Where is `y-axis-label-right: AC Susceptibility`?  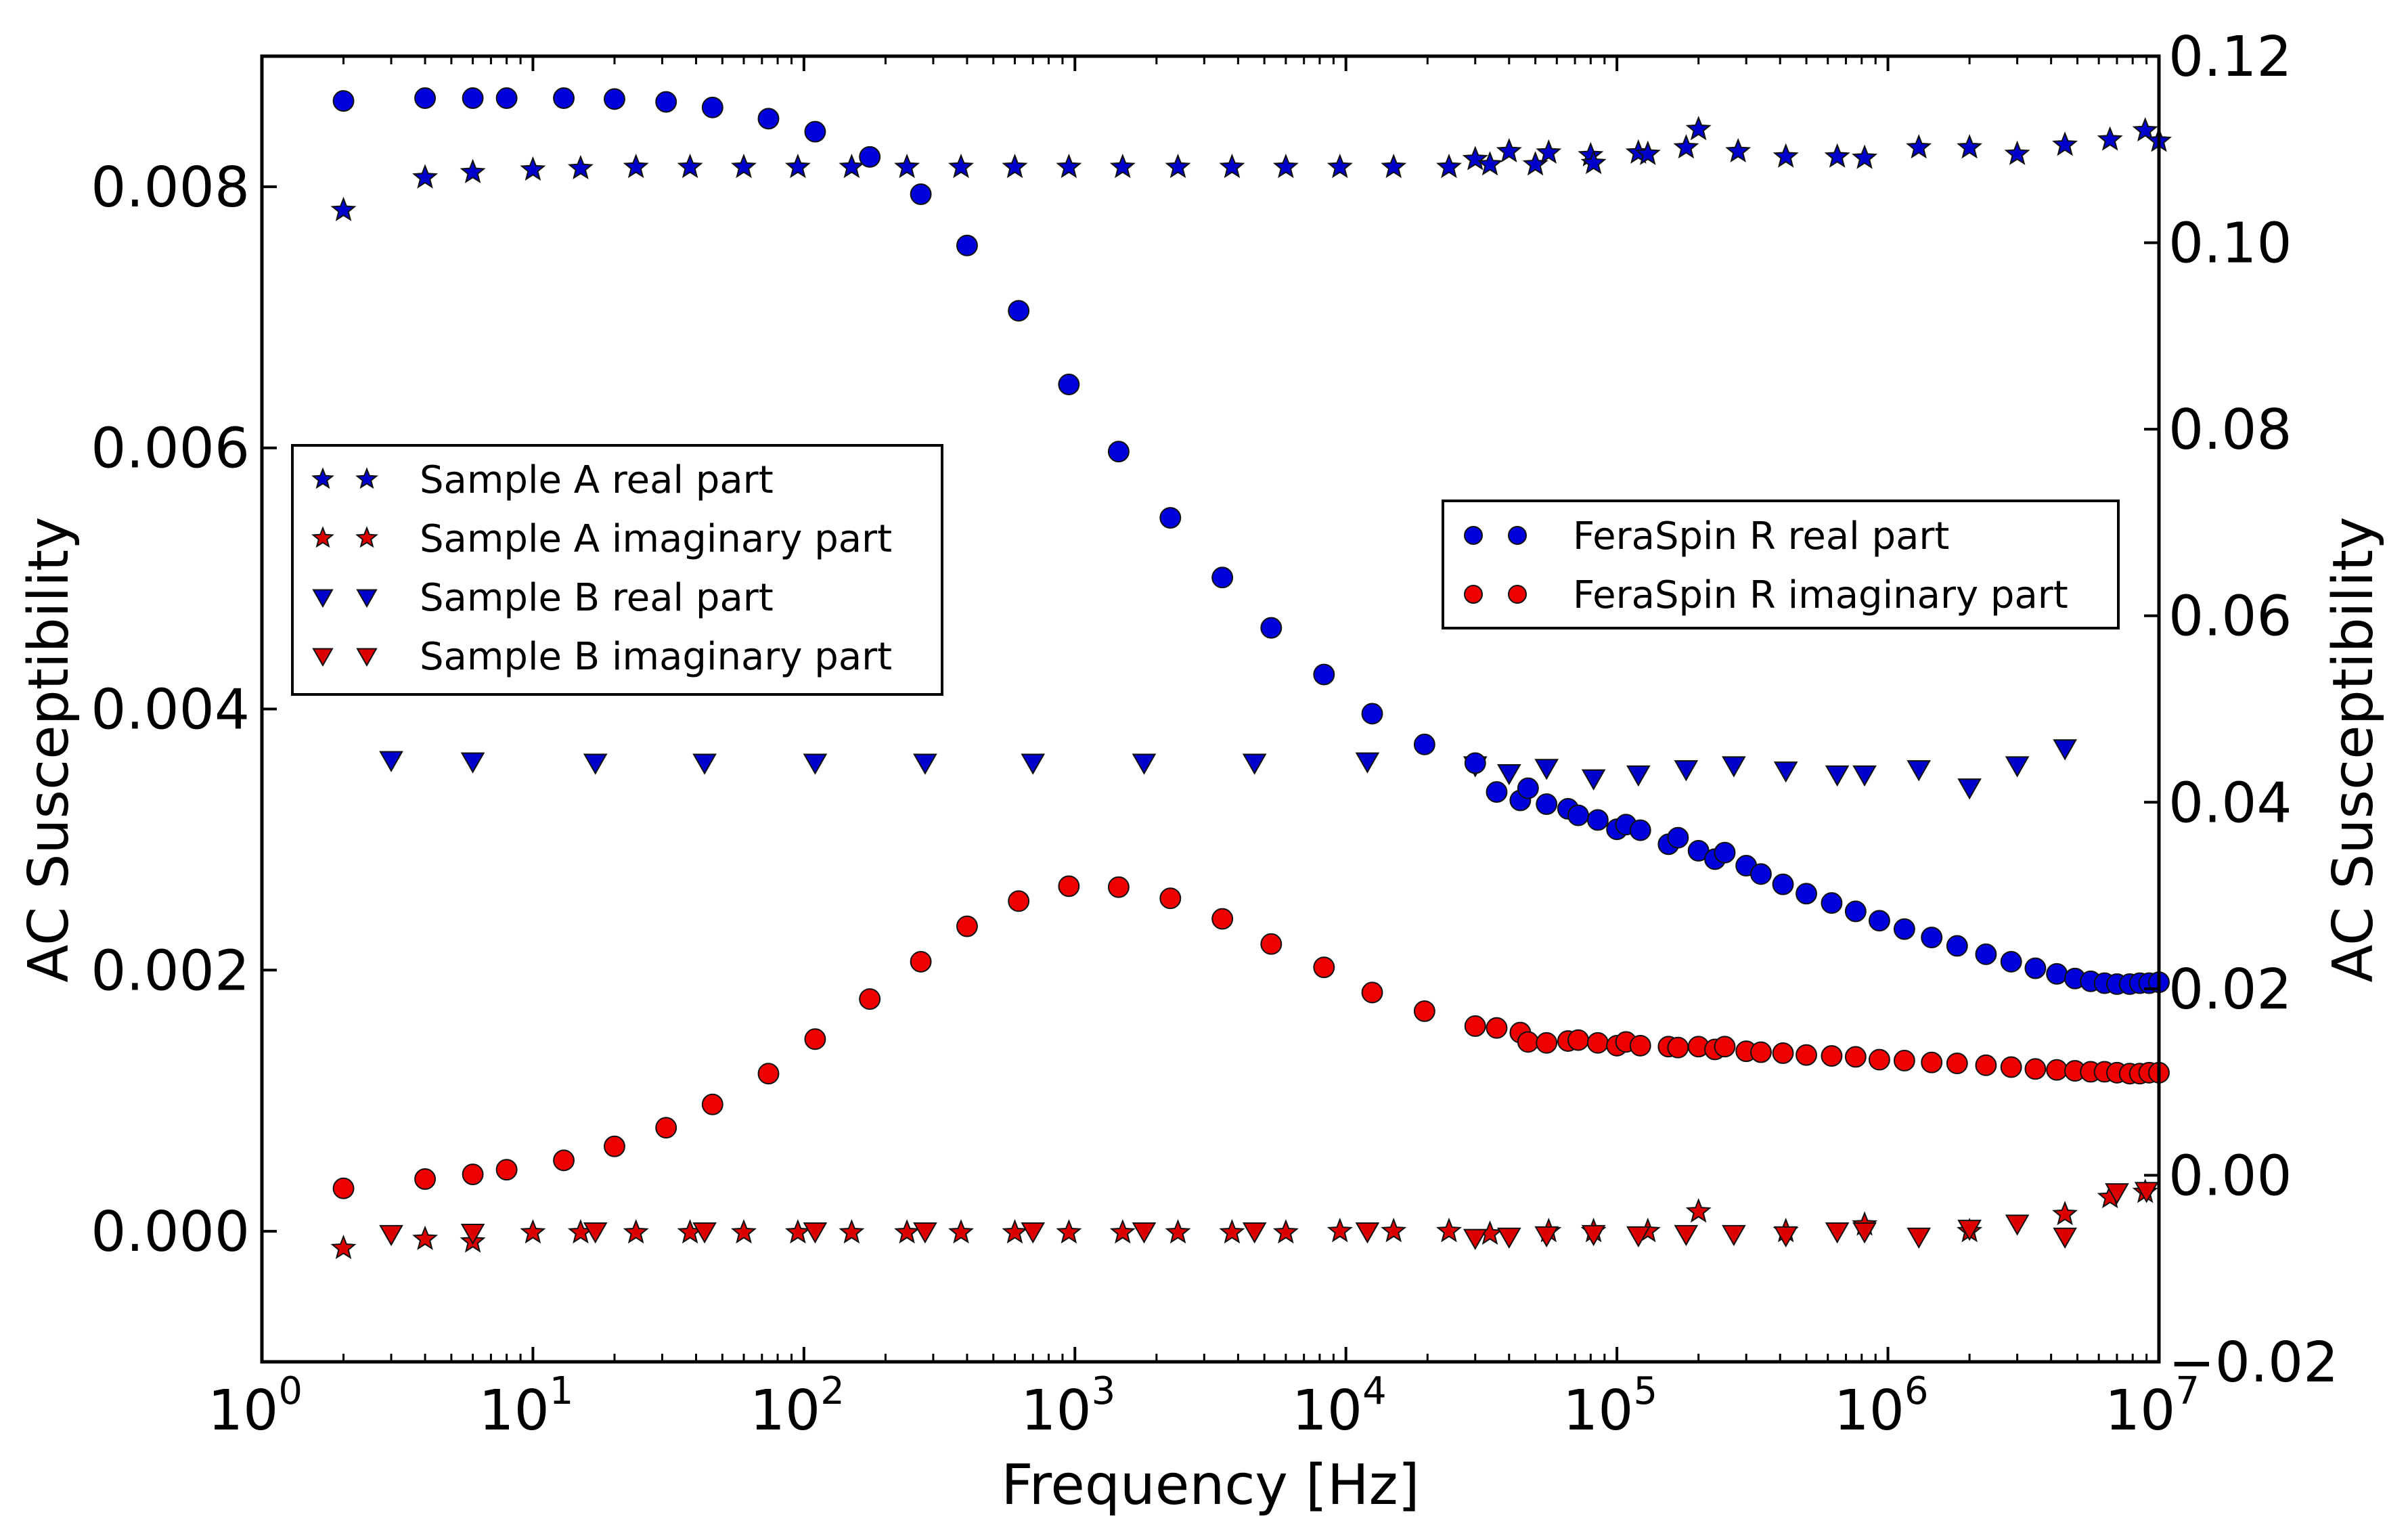 y-axis-label-right: AC Susceptibility is located at coordinates (2353, 749).